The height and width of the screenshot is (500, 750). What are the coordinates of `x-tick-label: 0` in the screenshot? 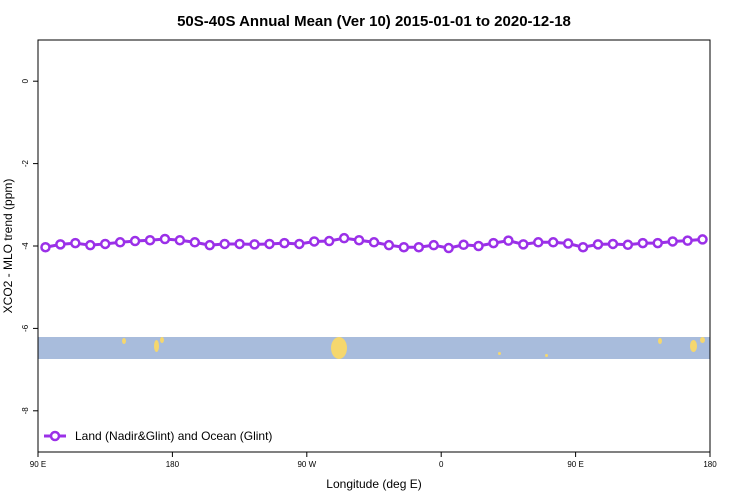 It's located at (441, 464).